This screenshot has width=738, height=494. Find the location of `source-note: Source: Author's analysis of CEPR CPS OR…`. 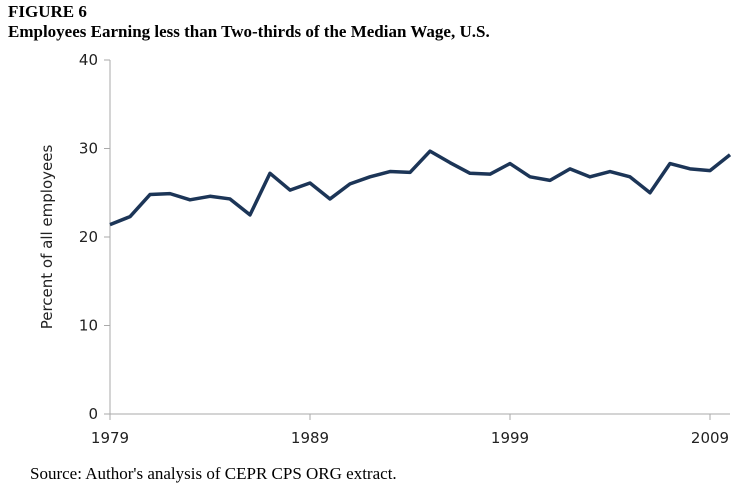

source-note: Source: Author's analysis of CEPR CPS OR… is located at coordinates (213, 473).